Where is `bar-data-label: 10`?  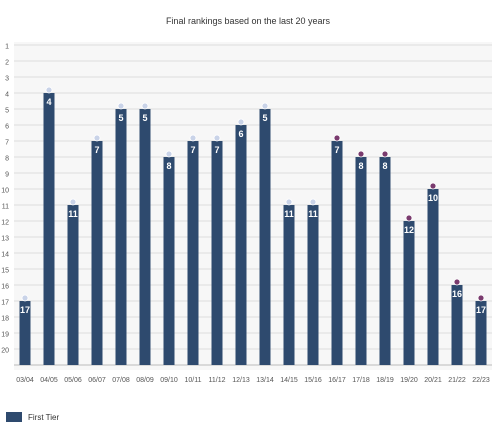 bar-data-label: 10 is located at coordinates (433, 198).